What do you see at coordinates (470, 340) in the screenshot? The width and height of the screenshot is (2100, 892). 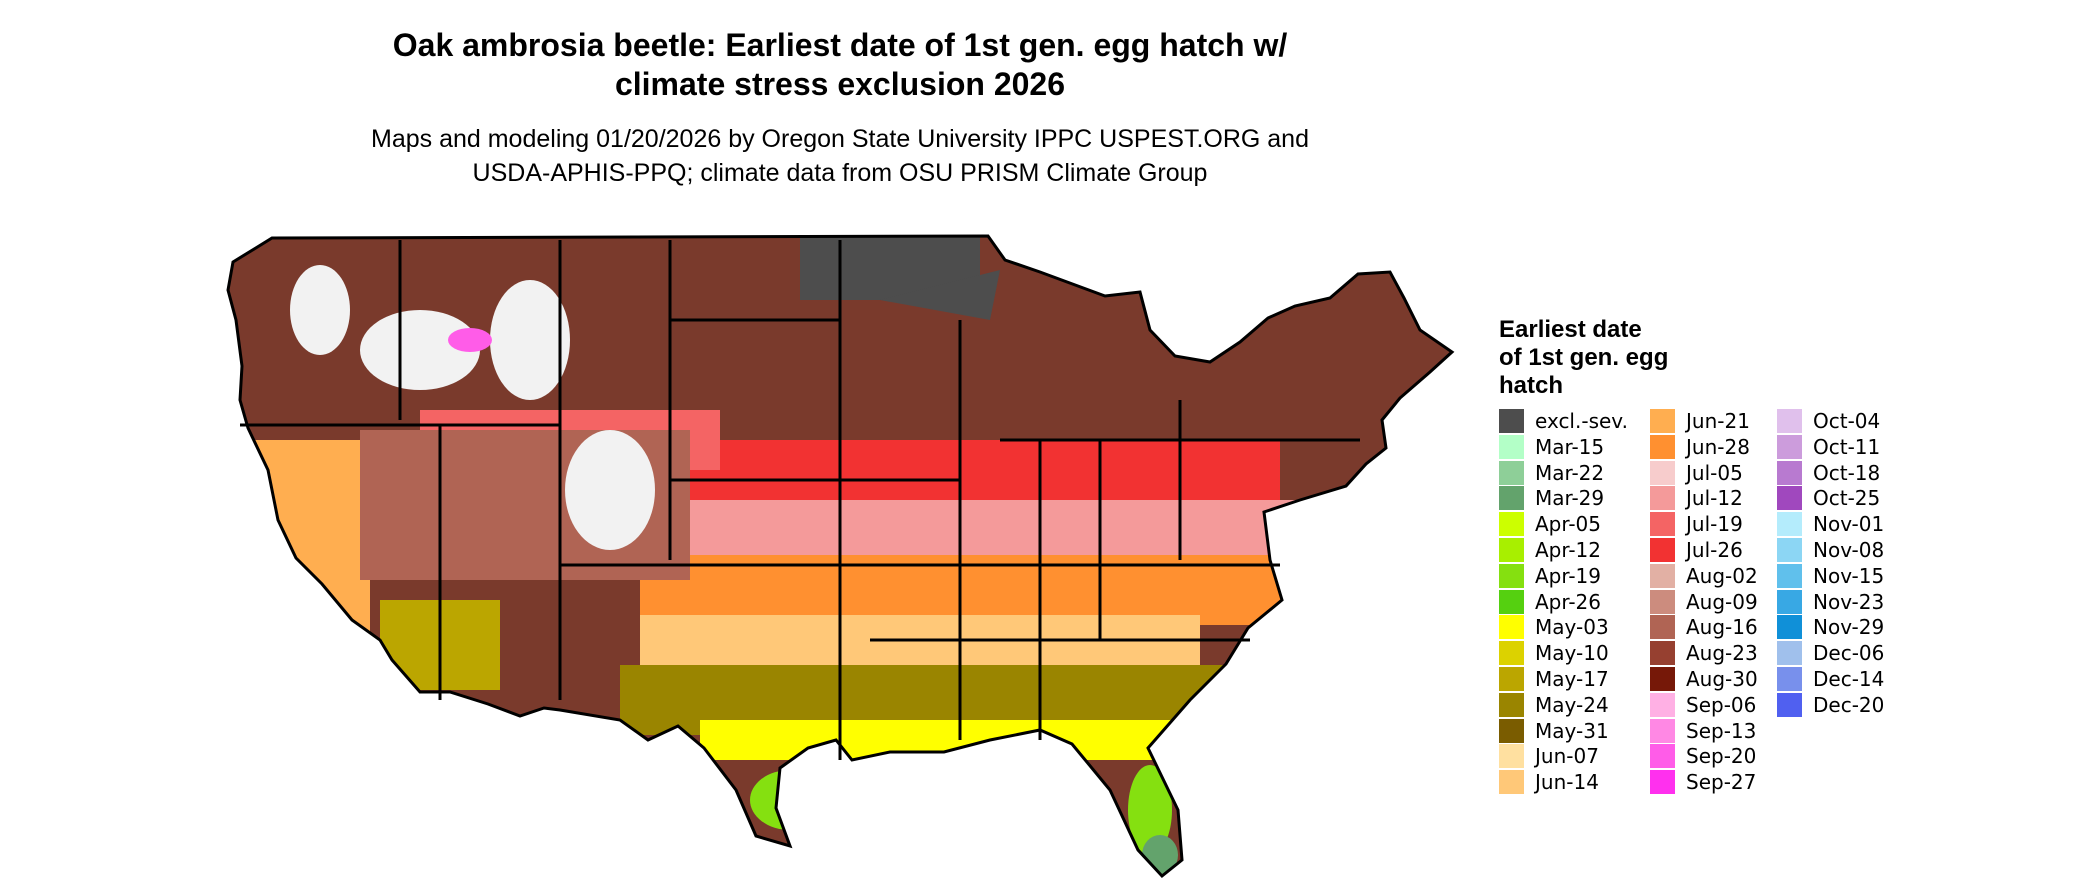 I see `region-mountain-pink` at bounding box center [470, 340].